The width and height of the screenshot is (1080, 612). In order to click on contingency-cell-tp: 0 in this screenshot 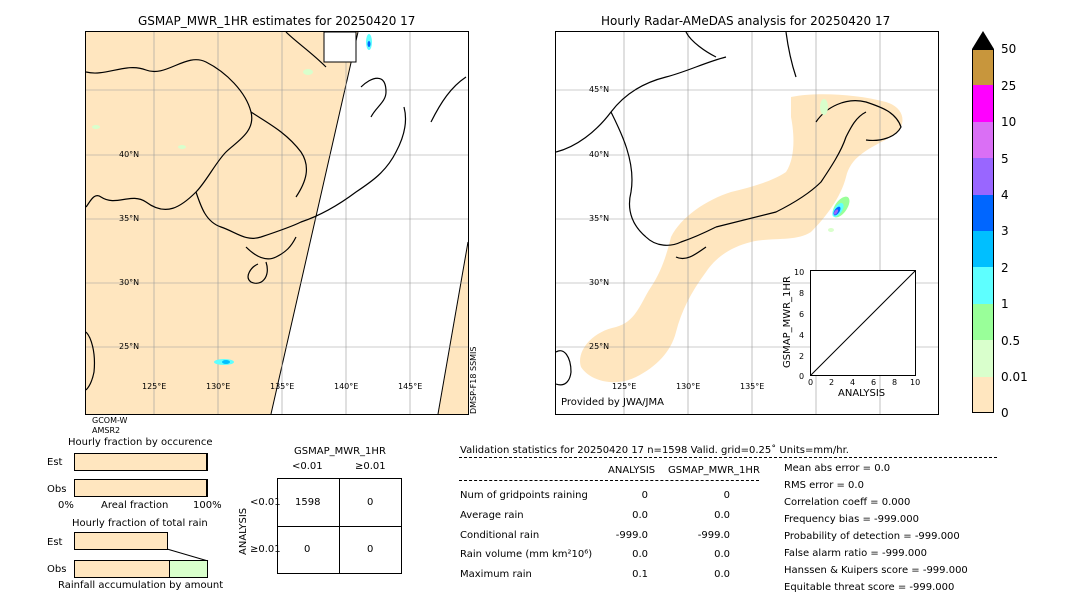, I will do `click(370, 549)`.